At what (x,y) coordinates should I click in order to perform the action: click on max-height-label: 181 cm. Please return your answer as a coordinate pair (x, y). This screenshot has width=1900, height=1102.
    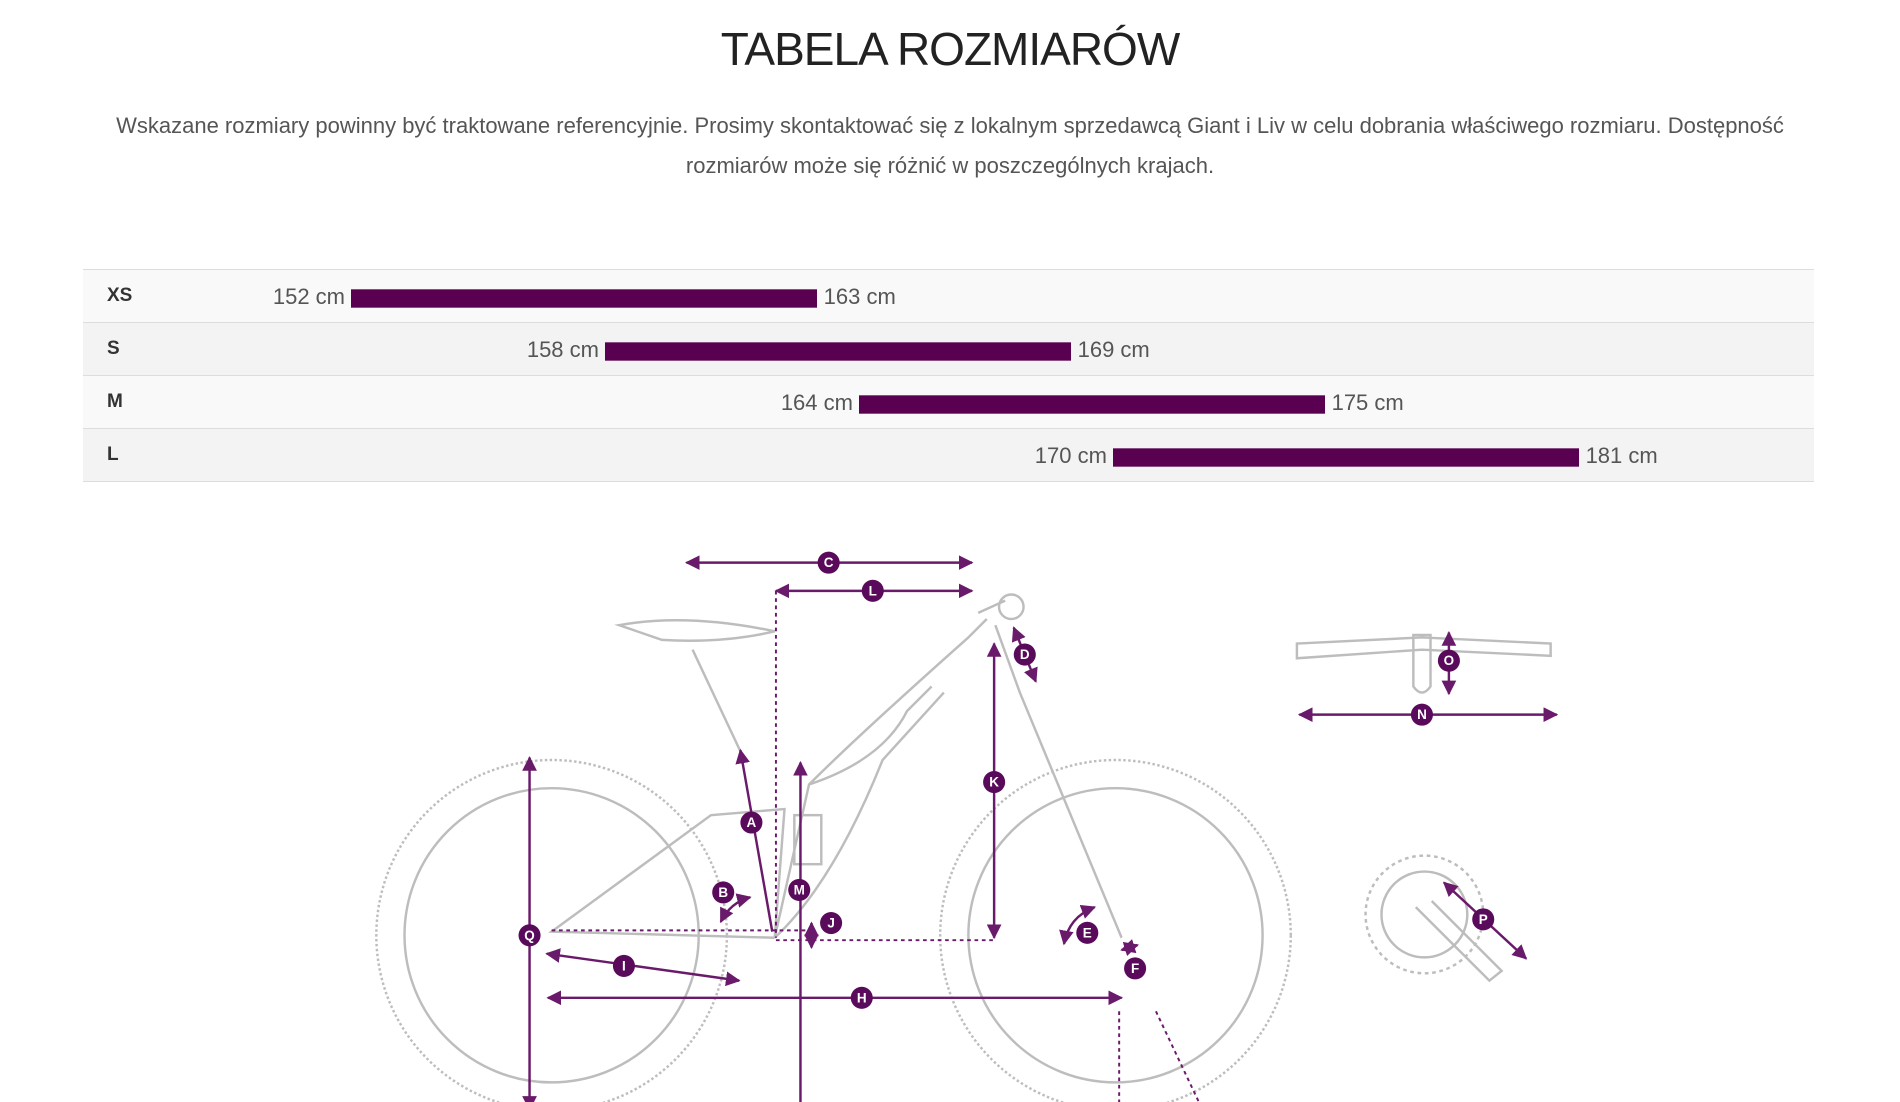
    Looking at the image, I should click on (1621, 455).